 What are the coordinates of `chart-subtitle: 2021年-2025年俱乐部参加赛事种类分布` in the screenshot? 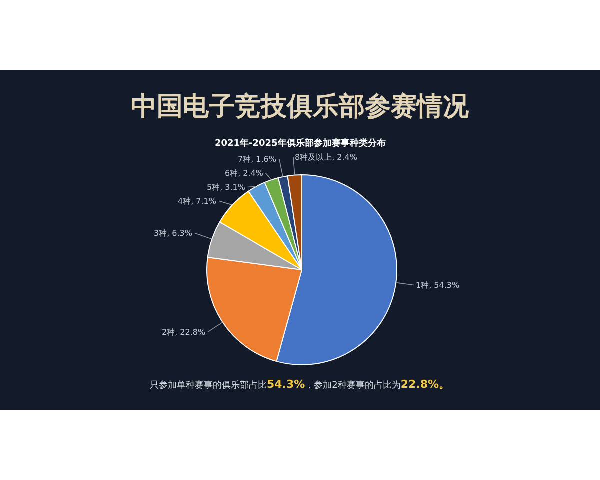 It's located at (300, 143).